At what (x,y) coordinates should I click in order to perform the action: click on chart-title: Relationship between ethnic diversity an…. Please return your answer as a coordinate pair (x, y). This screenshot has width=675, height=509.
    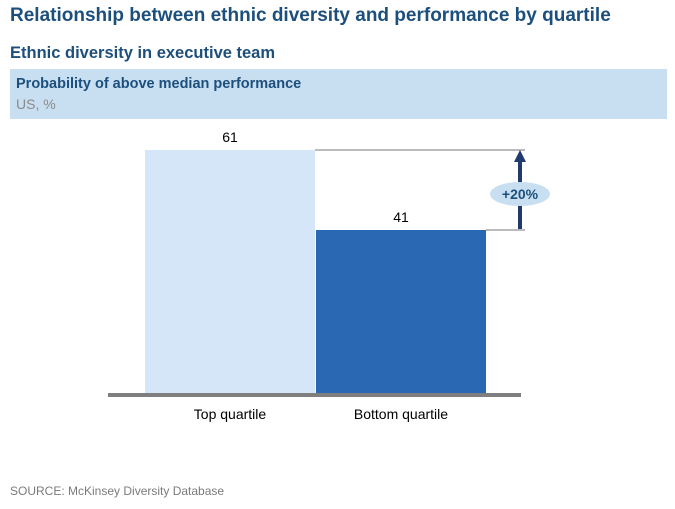
    Looking at the image, I should click on (310, 15).